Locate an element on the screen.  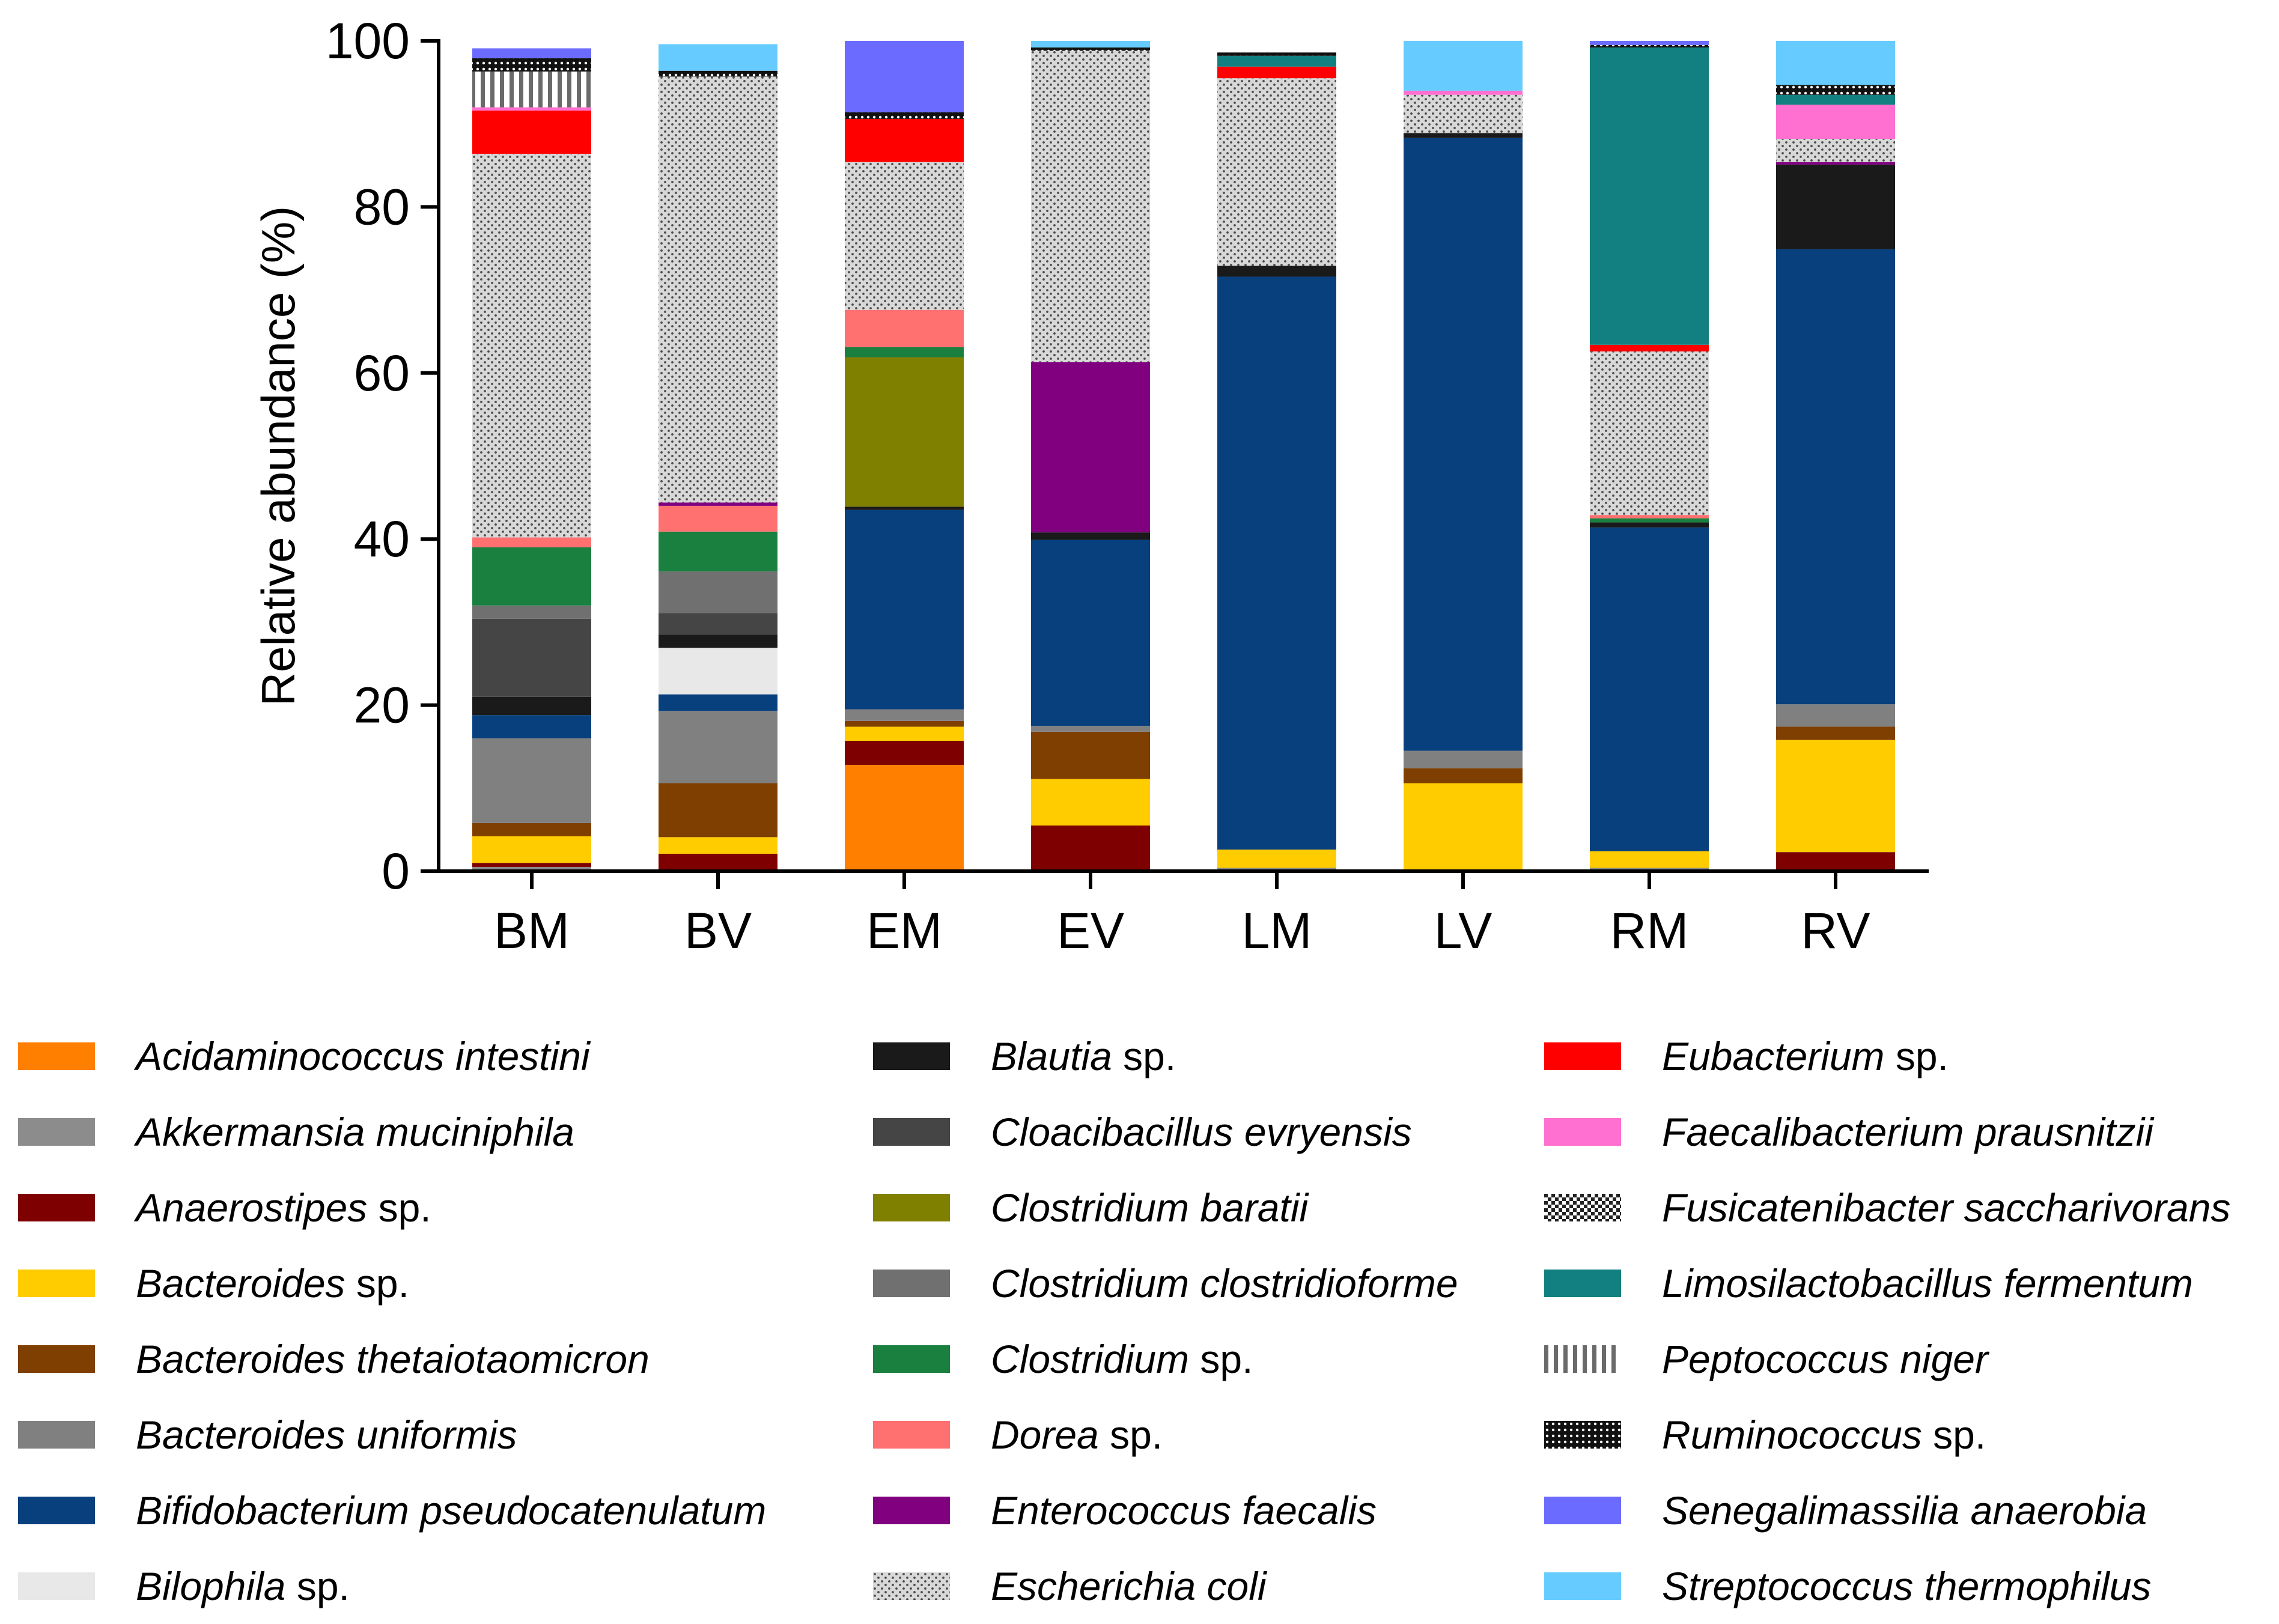
segment-EM-blautia-sp- is located at coordinates (904, 508).